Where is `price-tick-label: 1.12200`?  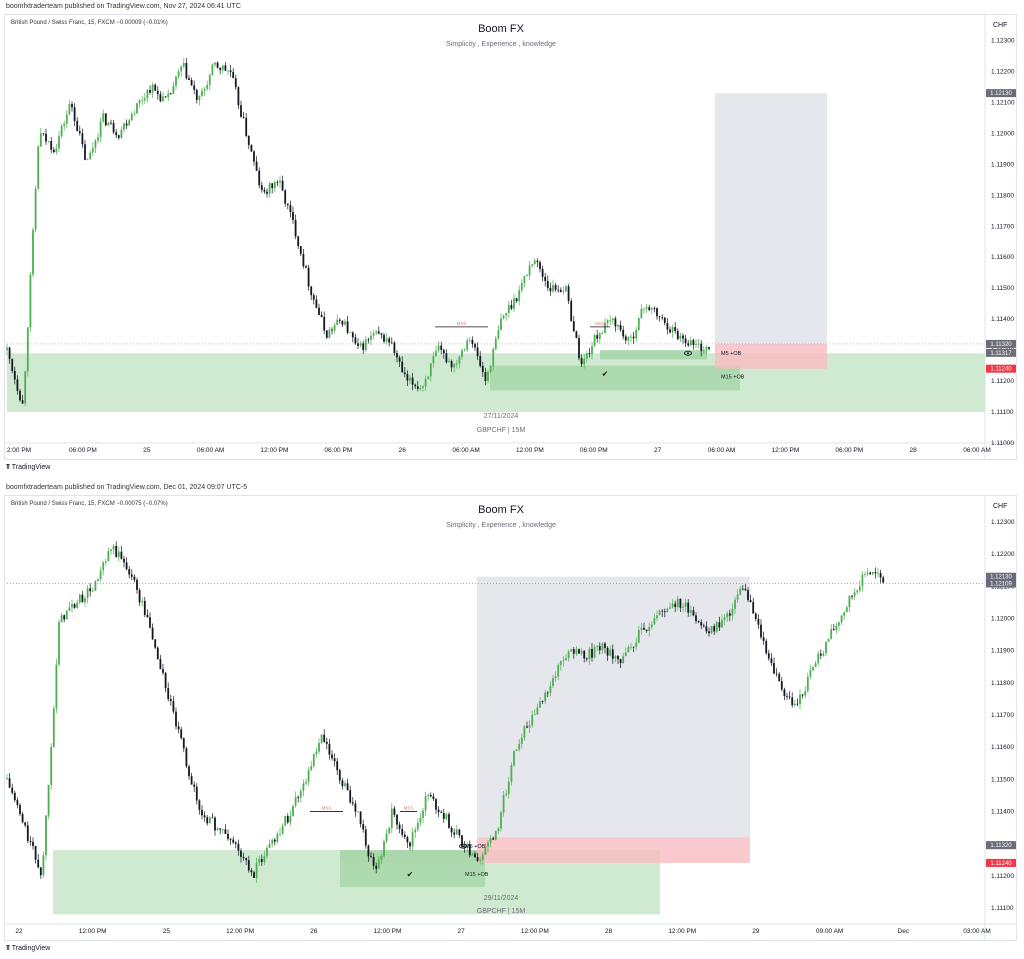
price-tick-label: 1.12200 is located at coordinates (1003, 71).